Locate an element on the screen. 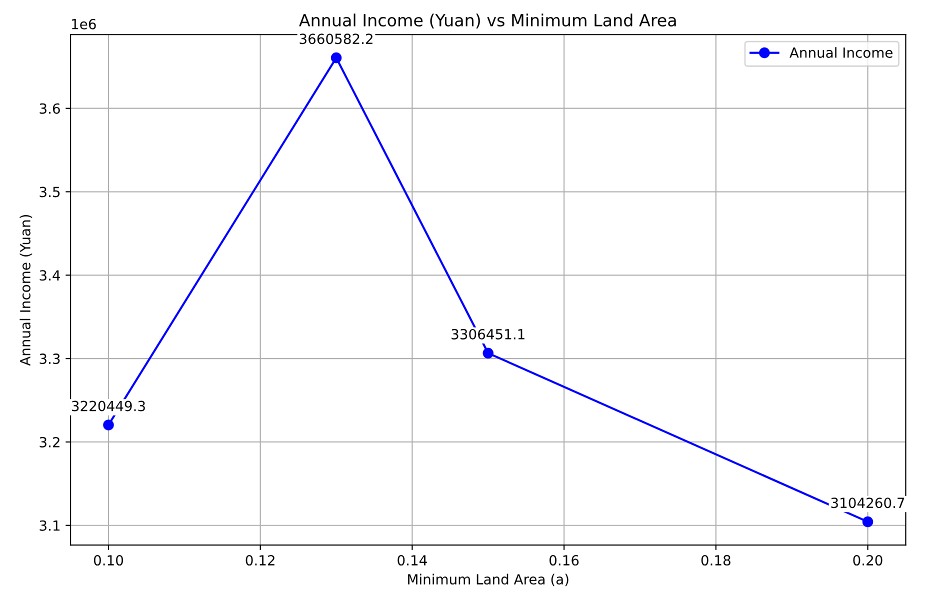 The width and height of the screenshot is (928, 597). legend-label: Annual Income is located at coordinates (841, 52).